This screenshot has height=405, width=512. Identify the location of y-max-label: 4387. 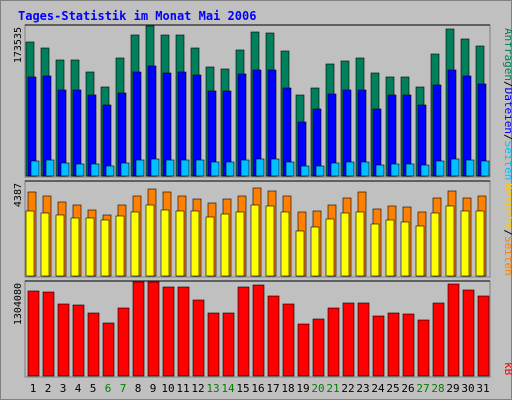
(18, 195).